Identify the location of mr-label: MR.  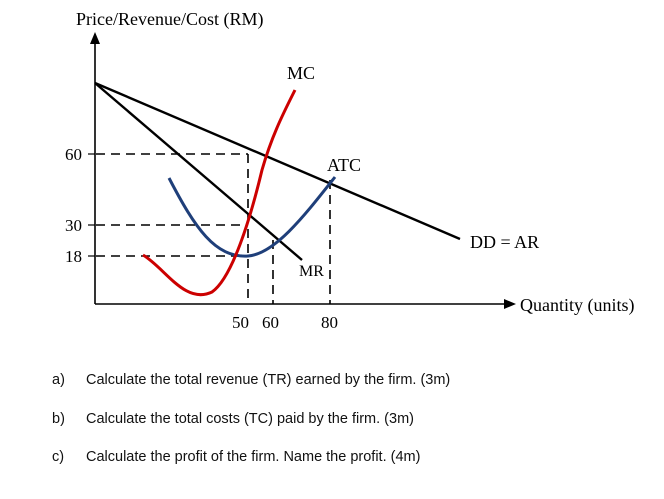
(311, 271).